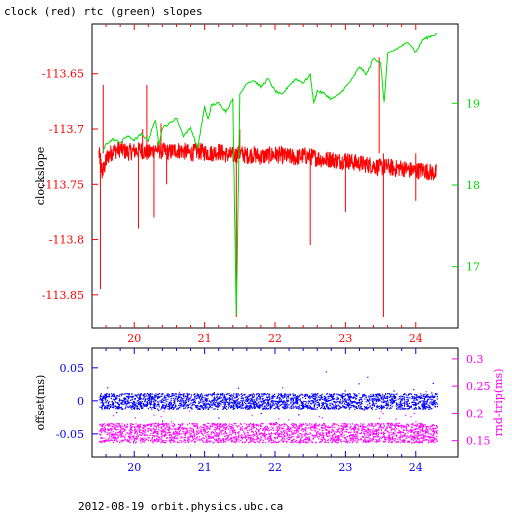 This screenshot has width=512, height=513. I want to click on y2-axis-label: rnd-trip(ms), so click(498, 403).